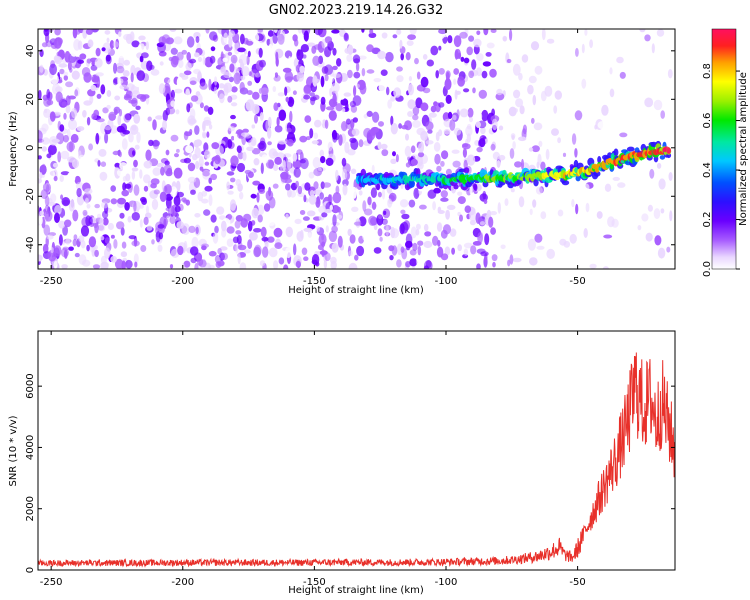  I want to click on spectrogram-y-tick-label: -20, so click(30, 196).